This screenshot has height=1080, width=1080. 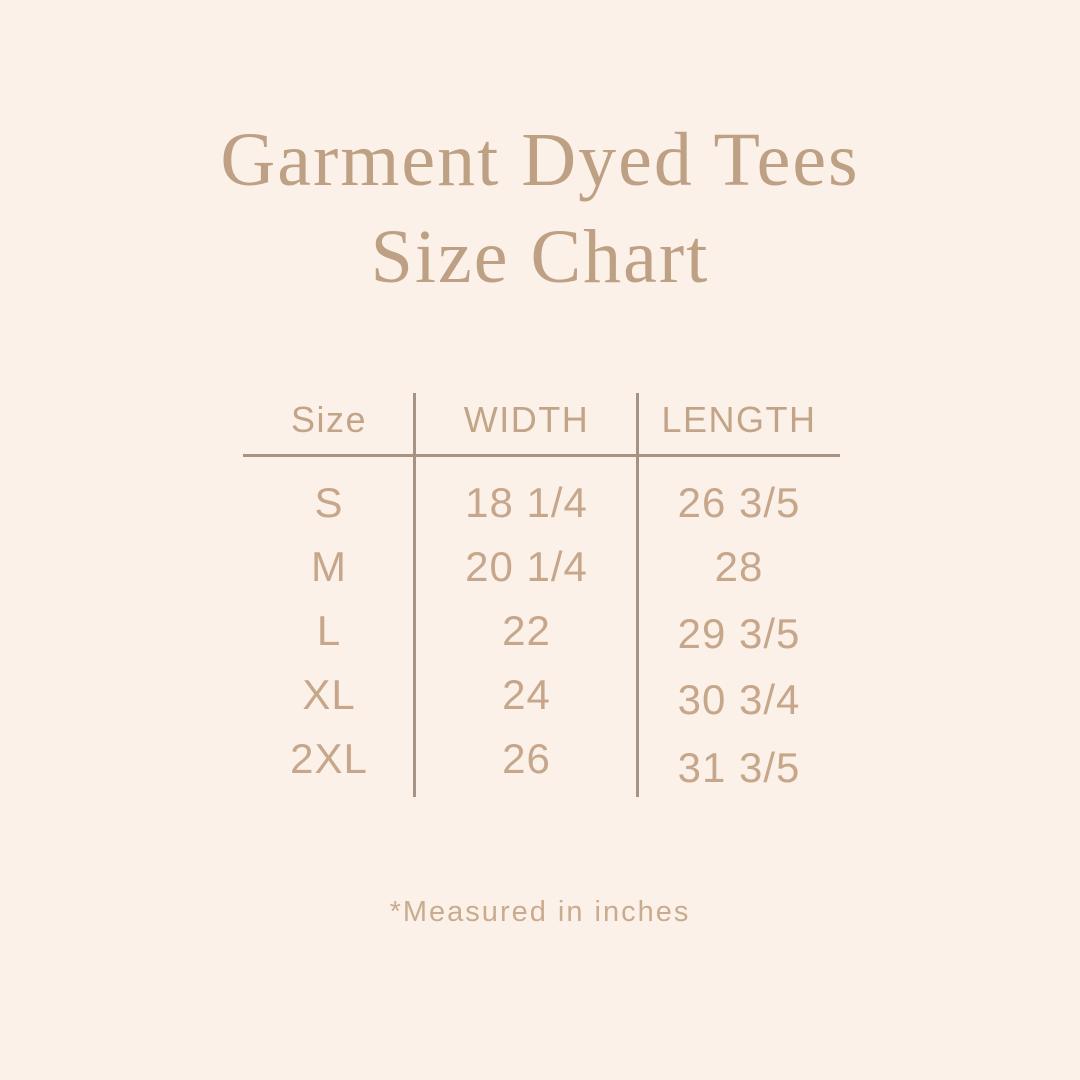 What do you see at coordinates (739, 502) in the screenshot?
I see `length-value: 26 3/5` at bounding box center [739, 502].